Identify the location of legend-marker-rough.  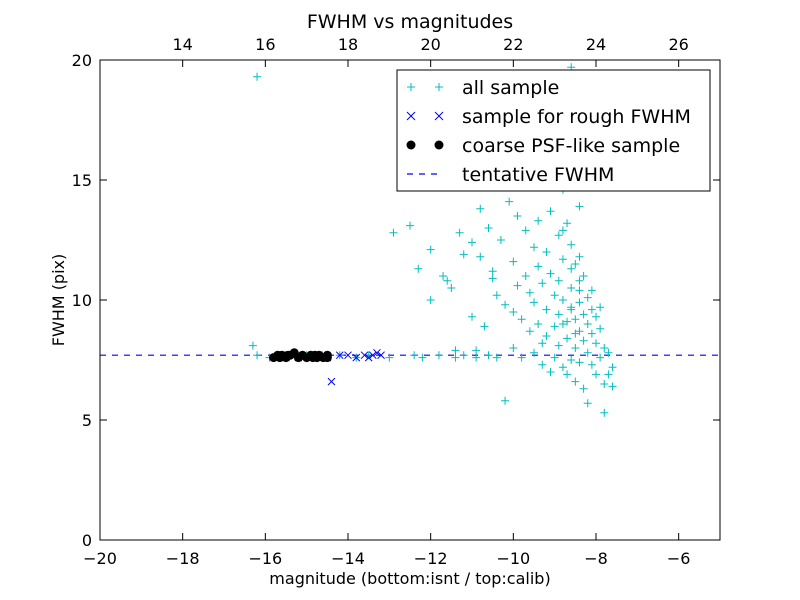
(411, 116).